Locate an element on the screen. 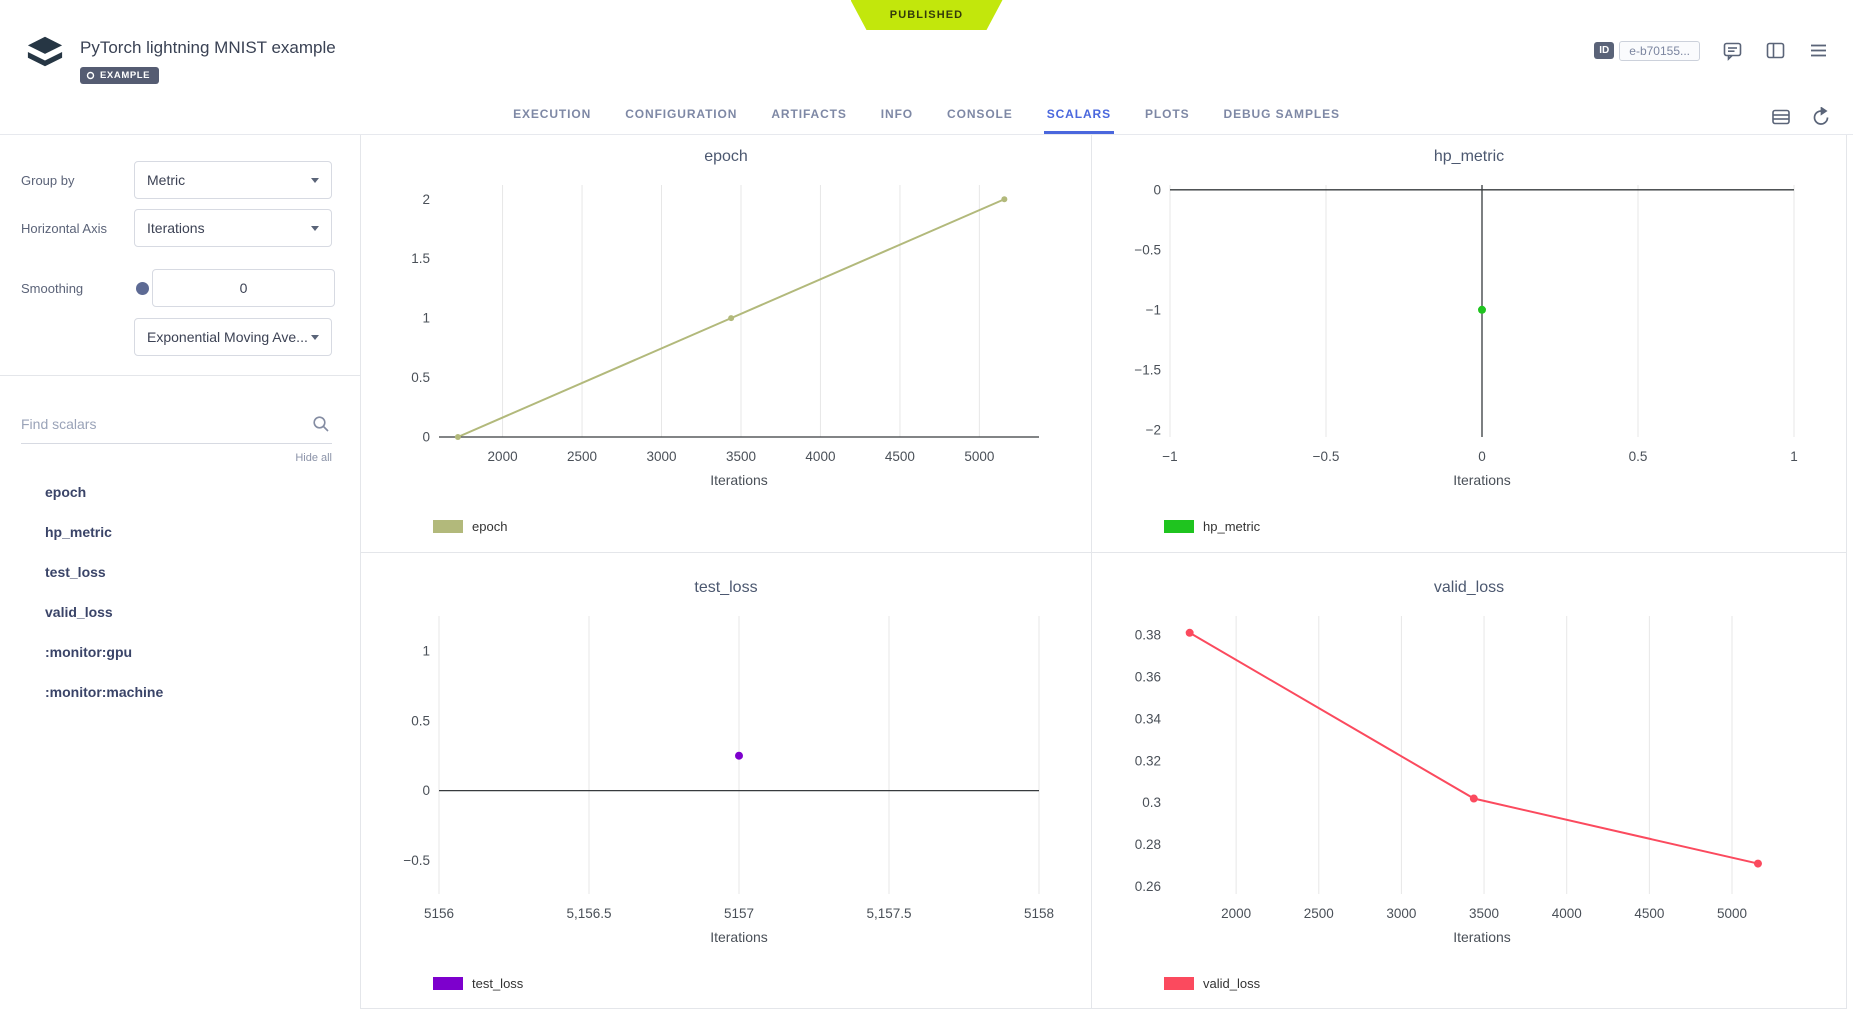 The height and width of the screenshot is (1015, 1853). id-badge: ID is located at coordinates (1604, 50).